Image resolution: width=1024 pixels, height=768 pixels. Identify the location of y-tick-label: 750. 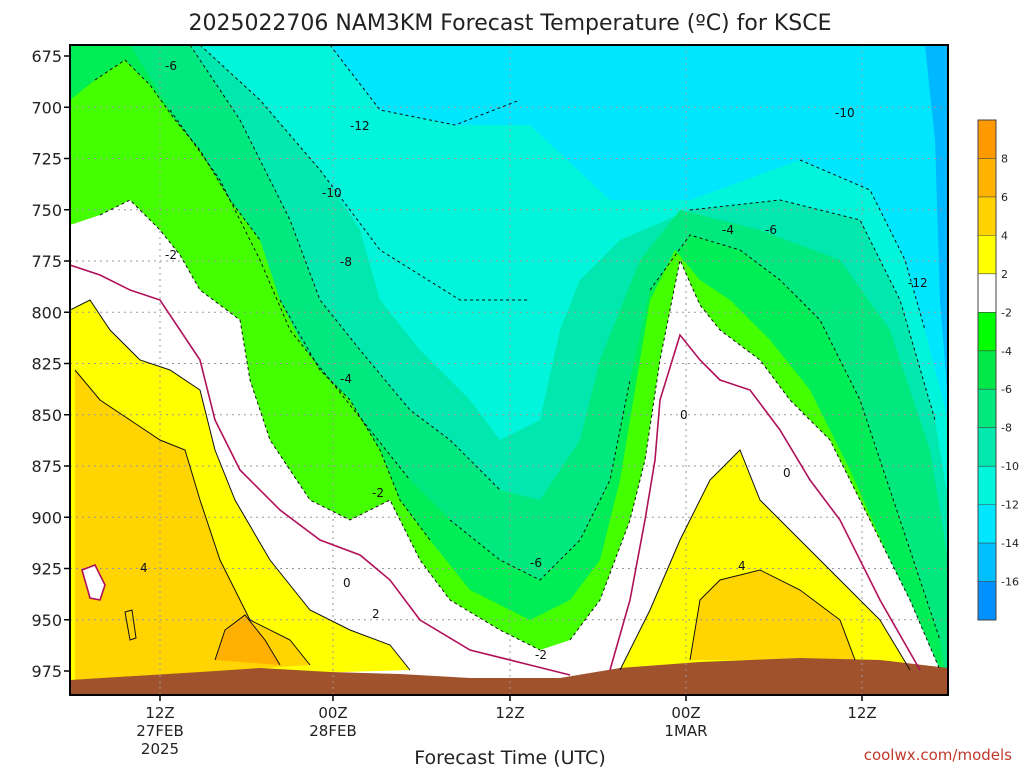
(46, 210).